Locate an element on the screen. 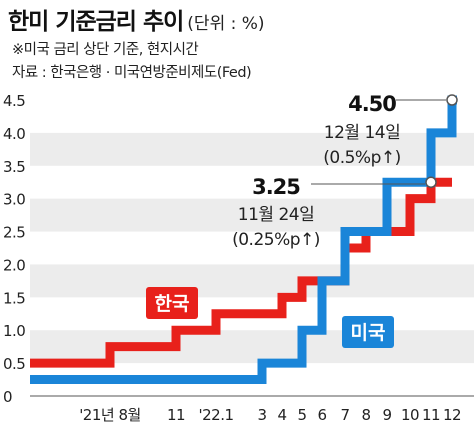 Image resolution: width=474 pixels, height=427 pixels. series-label-text: 한국 is located at coordinates (172, 304).